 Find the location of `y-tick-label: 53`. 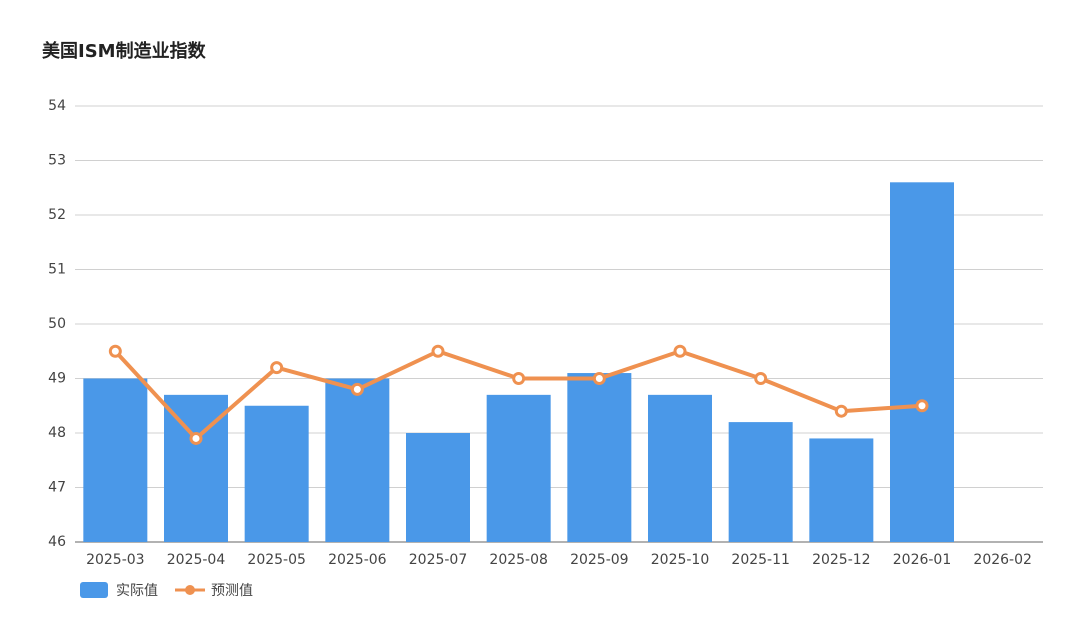

y-tick-label: 53 is located at coordinates (57, 161).